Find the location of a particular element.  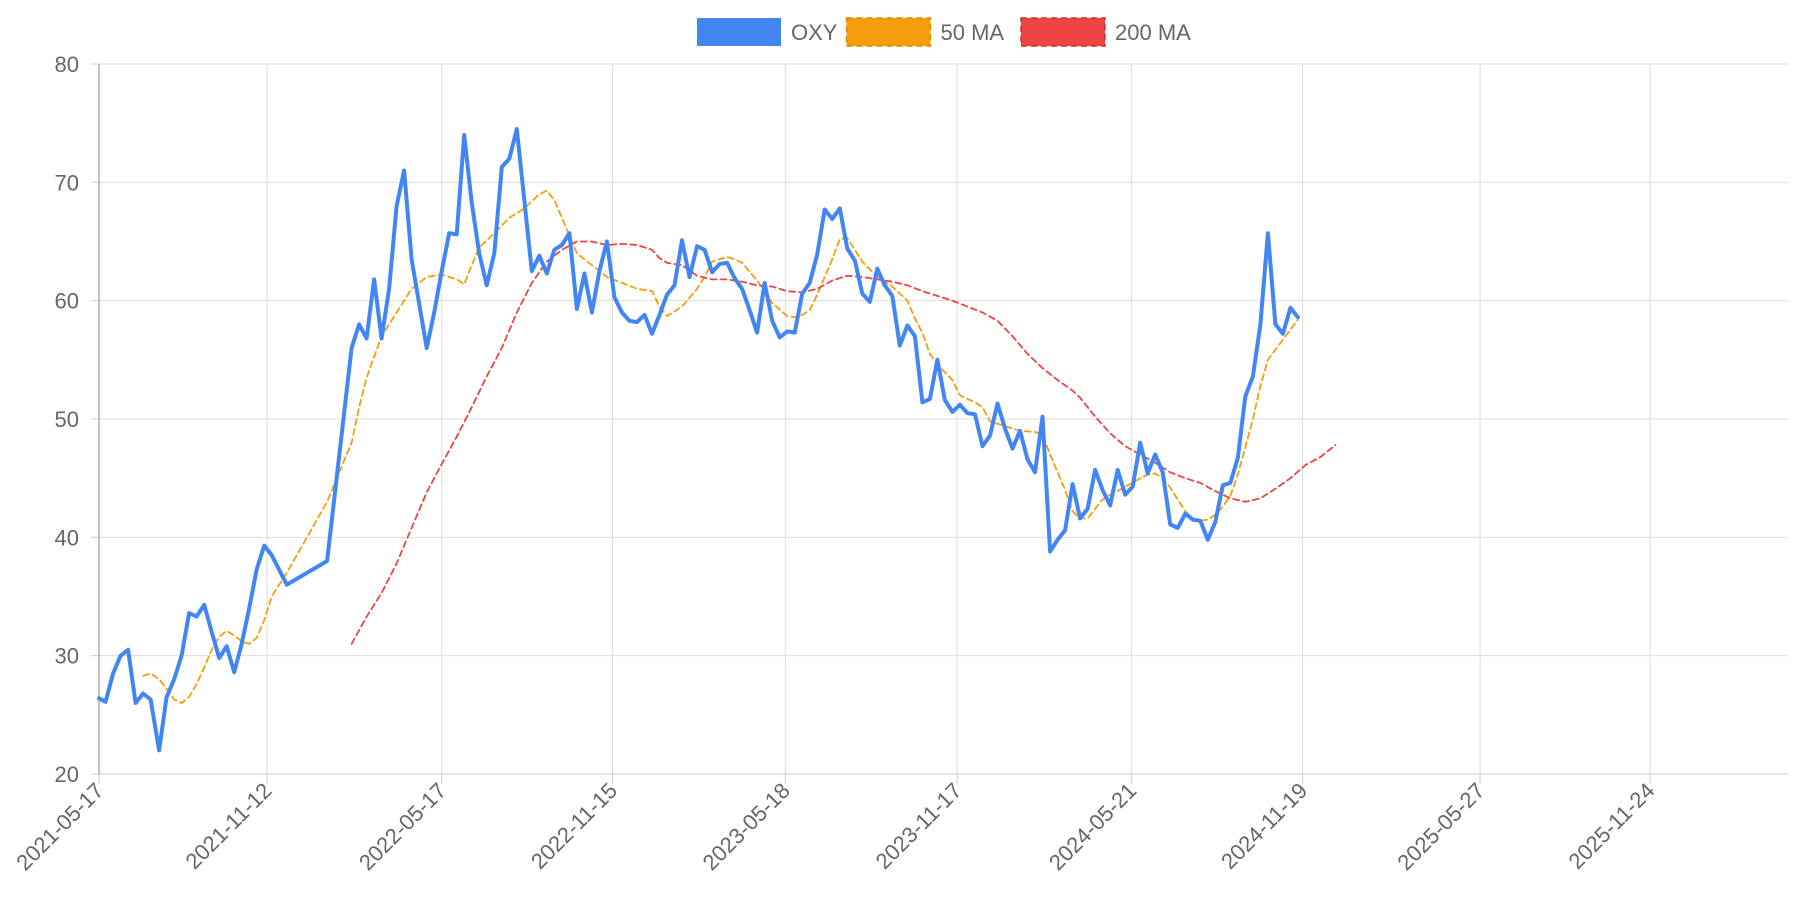

x-tick-label: 2024-05-21 is located at coordinates (1092, 826).